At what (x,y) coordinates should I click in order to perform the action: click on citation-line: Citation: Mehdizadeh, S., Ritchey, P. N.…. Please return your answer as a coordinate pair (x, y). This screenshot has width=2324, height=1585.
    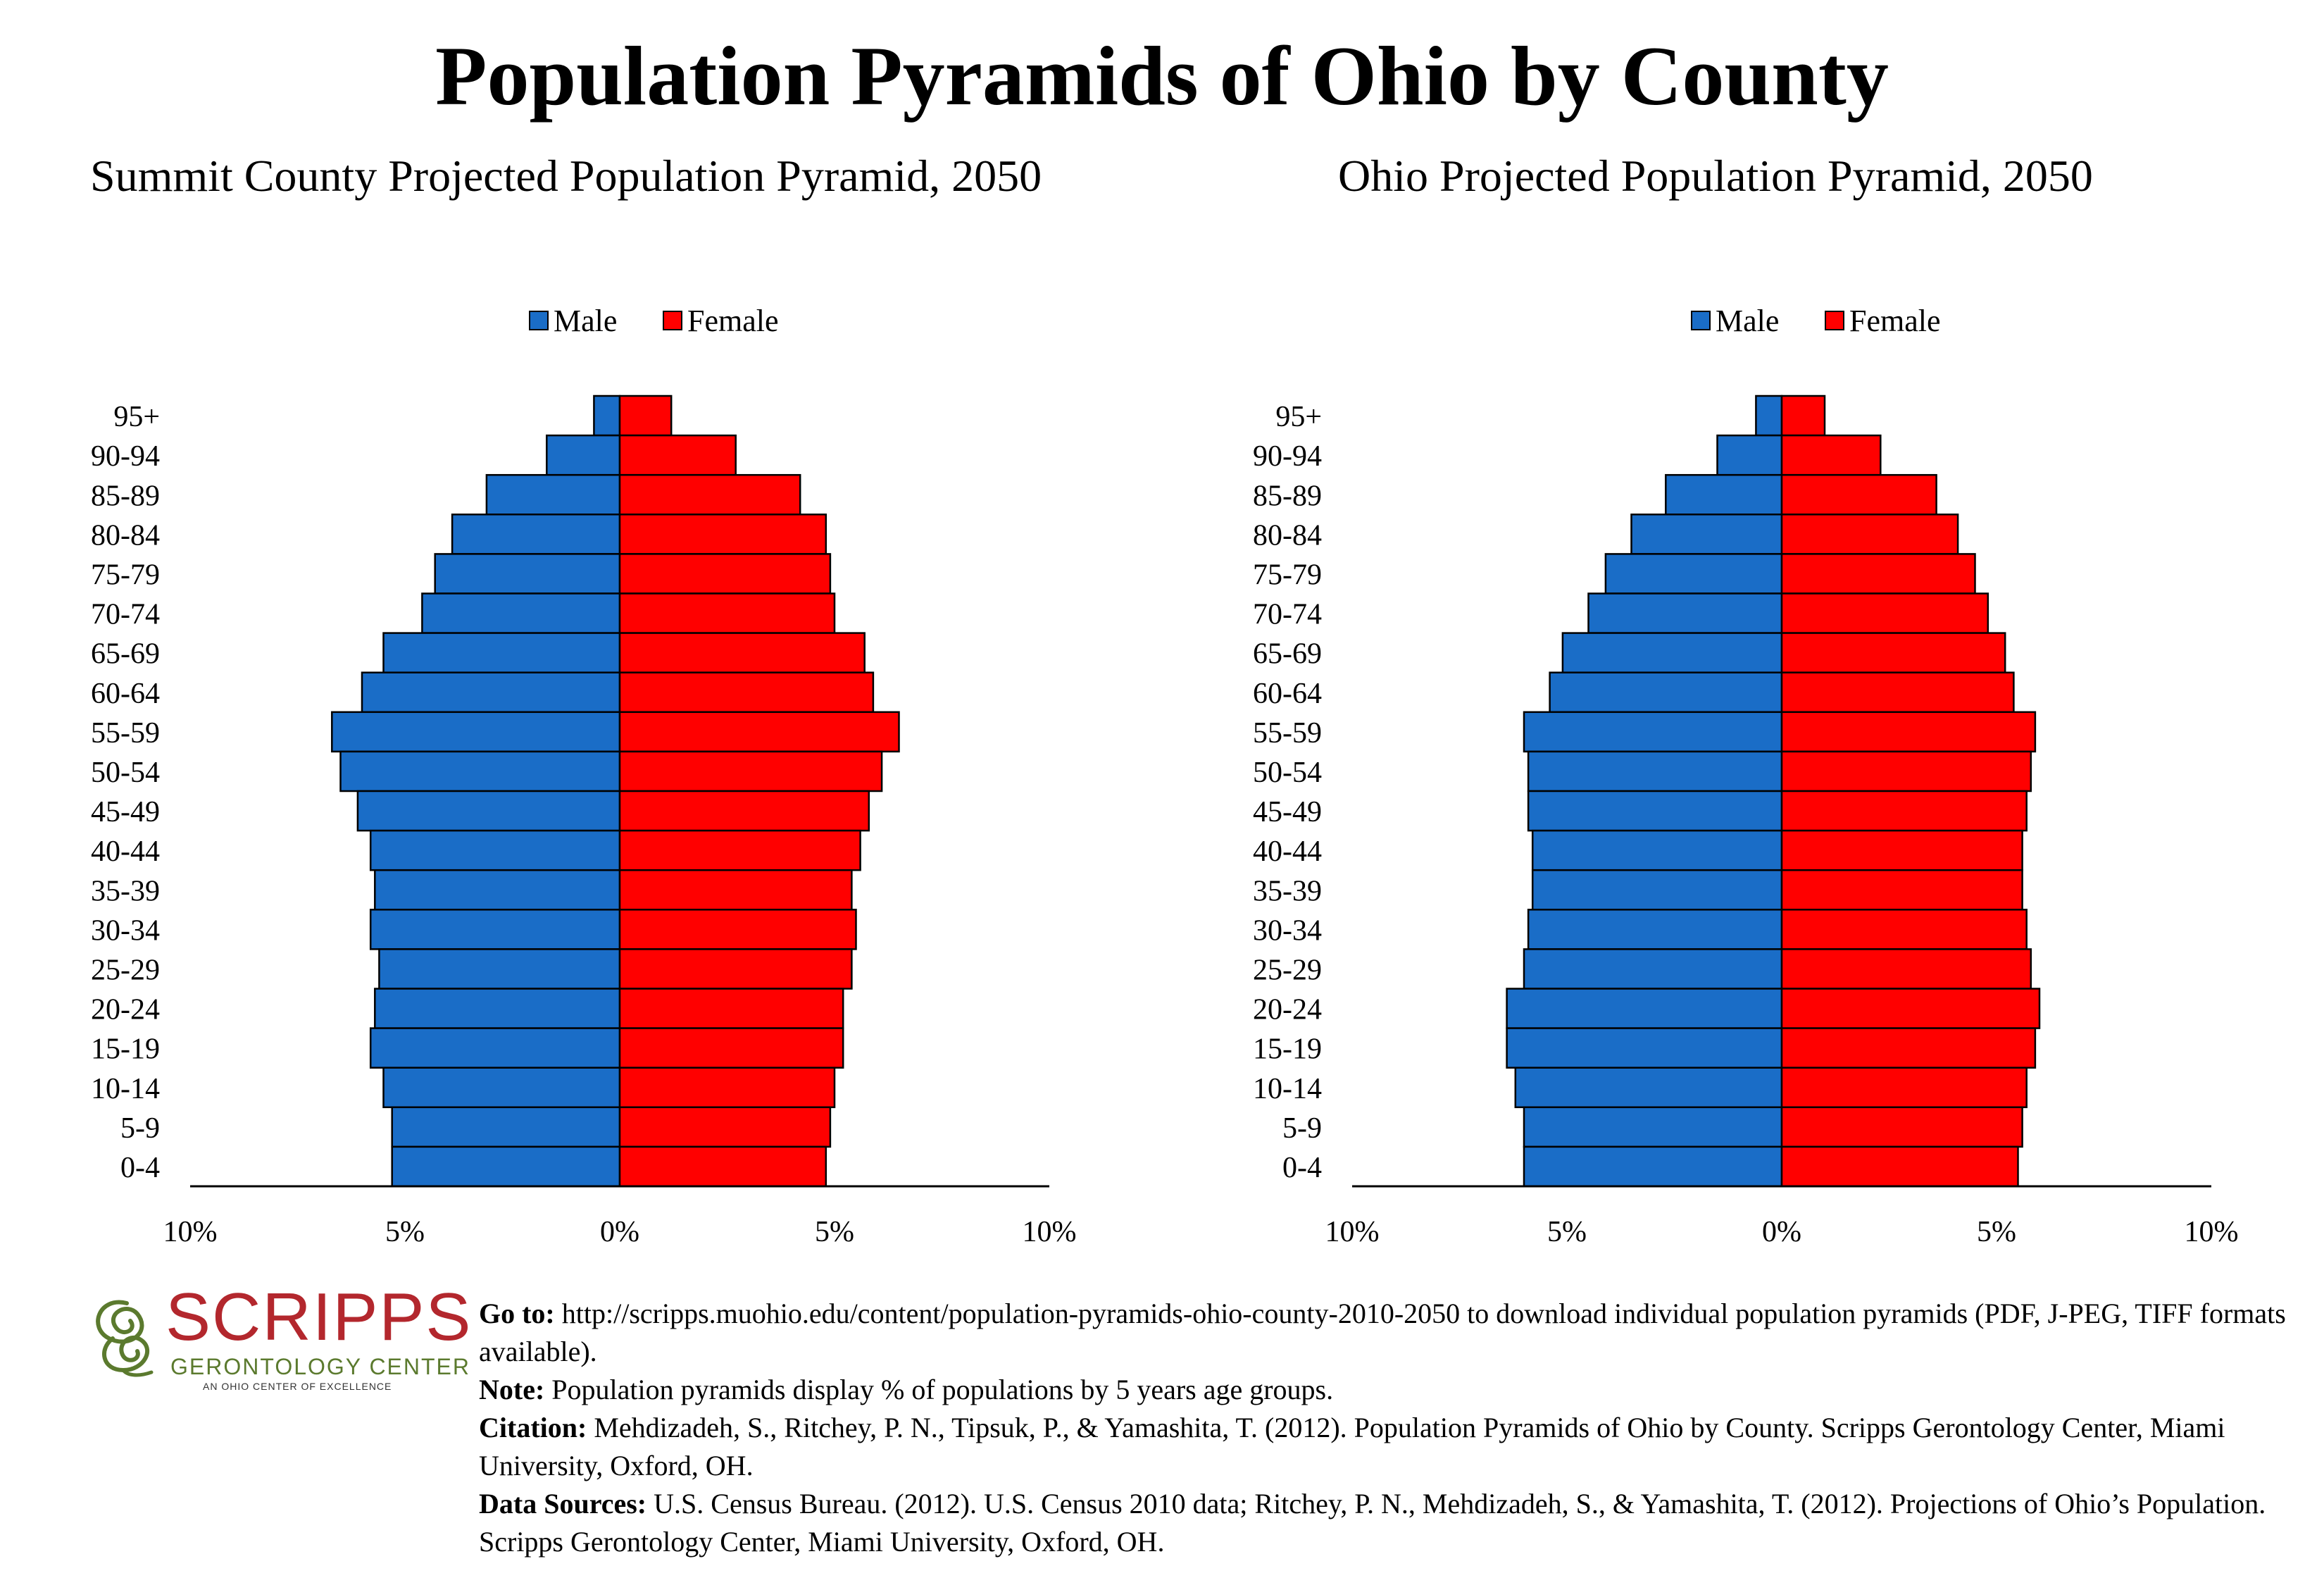
    Looking at the image, I should click on (1391, 1447).